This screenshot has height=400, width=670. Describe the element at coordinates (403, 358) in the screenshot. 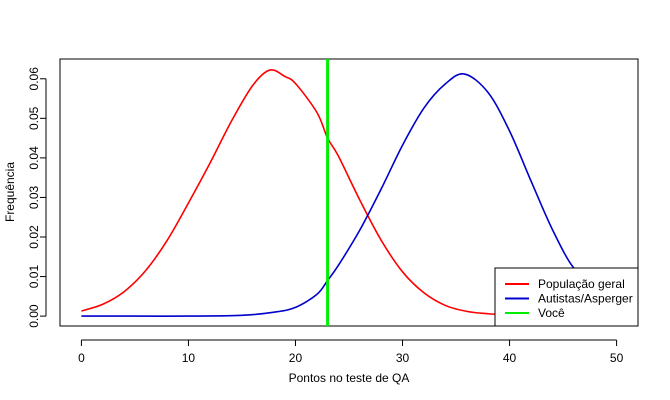

I see `x-tick-label: 30` at that location.